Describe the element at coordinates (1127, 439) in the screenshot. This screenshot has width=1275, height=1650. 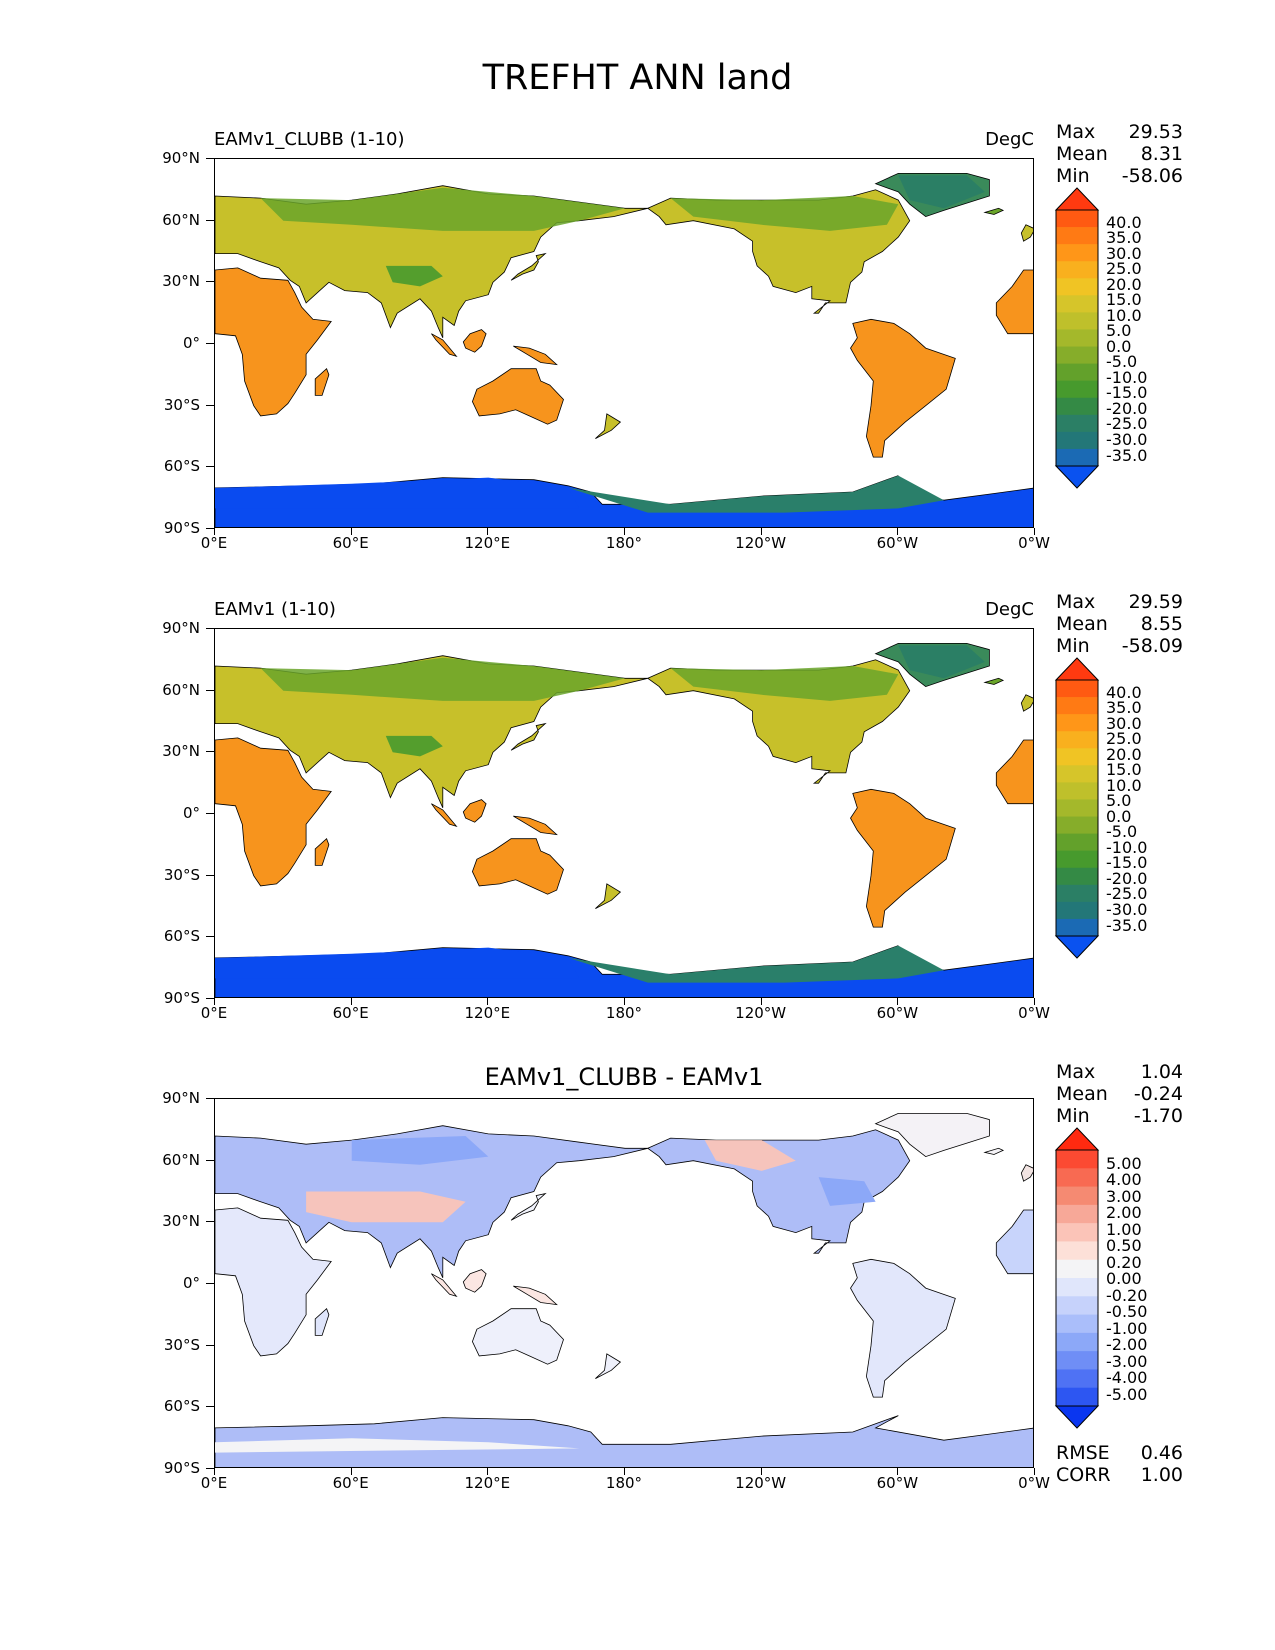
I see `colorbar-level-label: -30.0` at that location.